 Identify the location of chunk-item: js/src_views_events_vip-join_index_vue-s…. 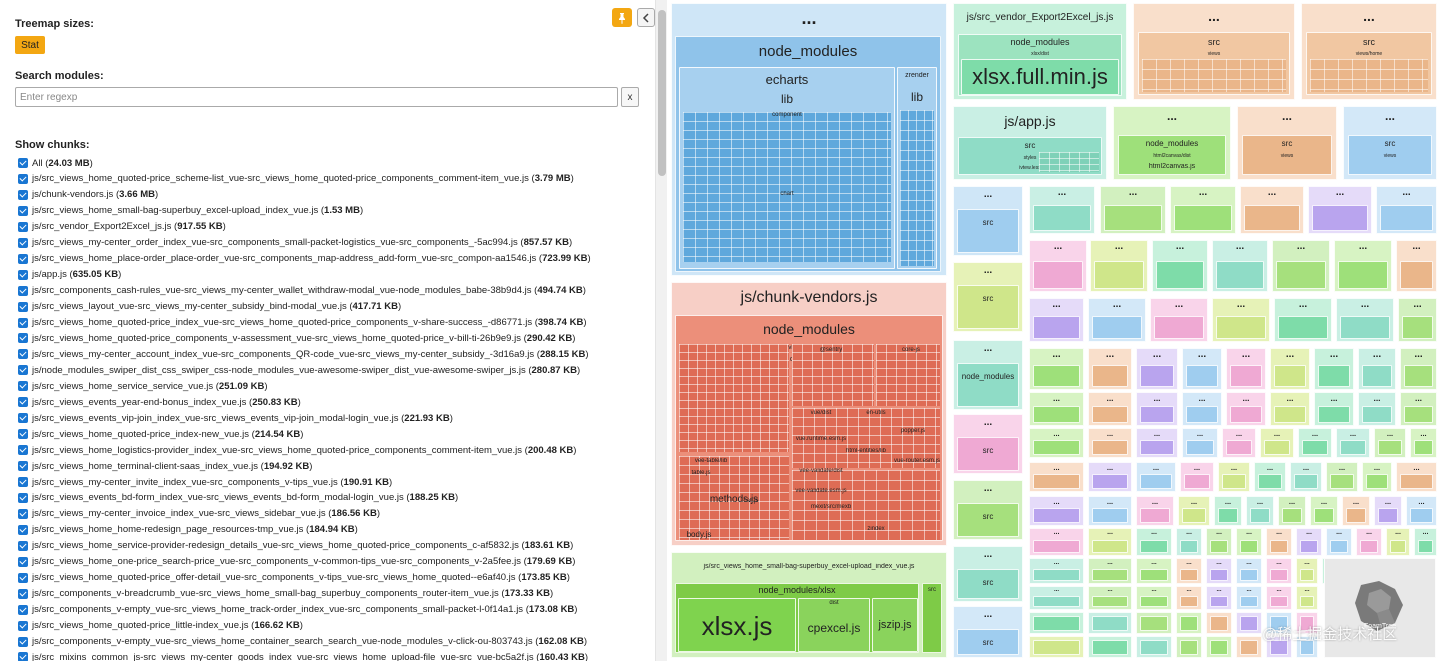
(235, 418).